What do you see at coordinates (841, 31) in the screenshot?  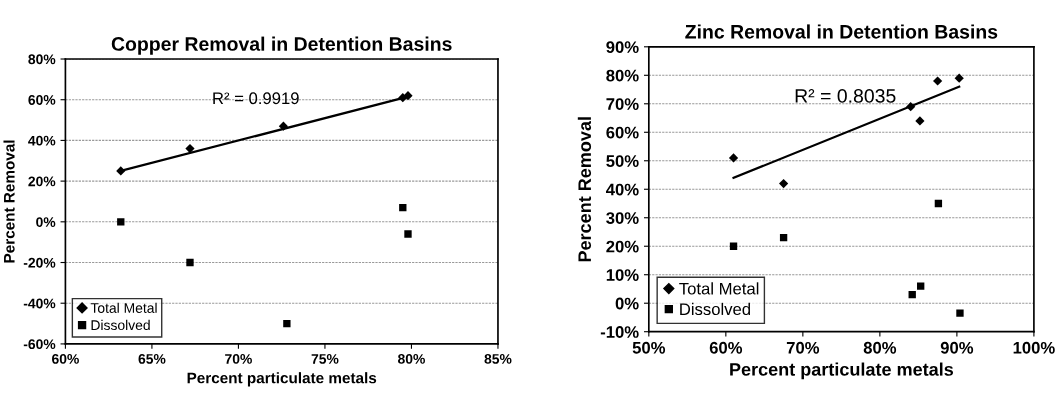 I see `chart-title: Zinc Removal in Detention Basins` at bounding box center [841, 31].